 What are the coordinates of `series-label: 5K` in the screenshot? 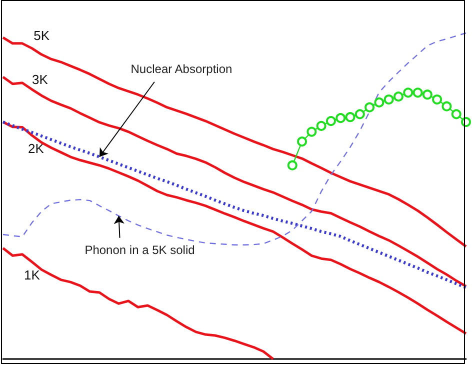 It's located at (42, 36).